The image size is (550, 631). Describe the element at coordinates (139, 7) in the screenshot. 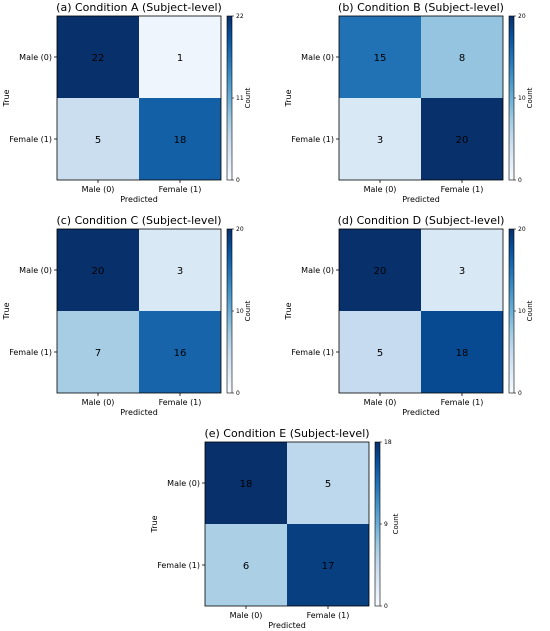

I see `panel-title: (a) Condition A (Subject-level)` at that location.